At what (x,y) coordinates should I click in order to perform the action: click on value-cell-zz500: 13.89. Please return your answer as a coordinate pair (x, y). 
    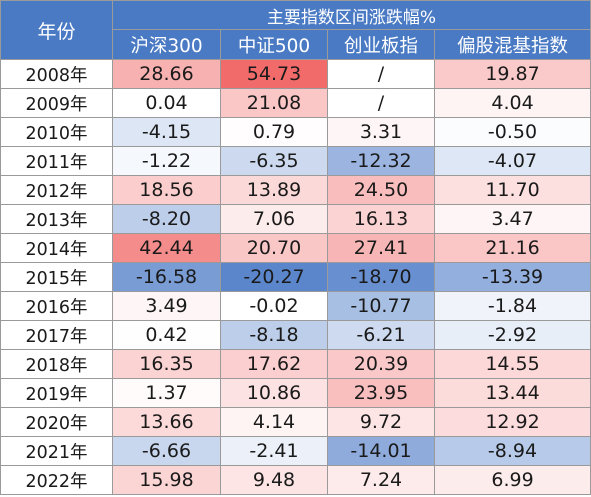
    Looking at the image, I should click on (274, 190).